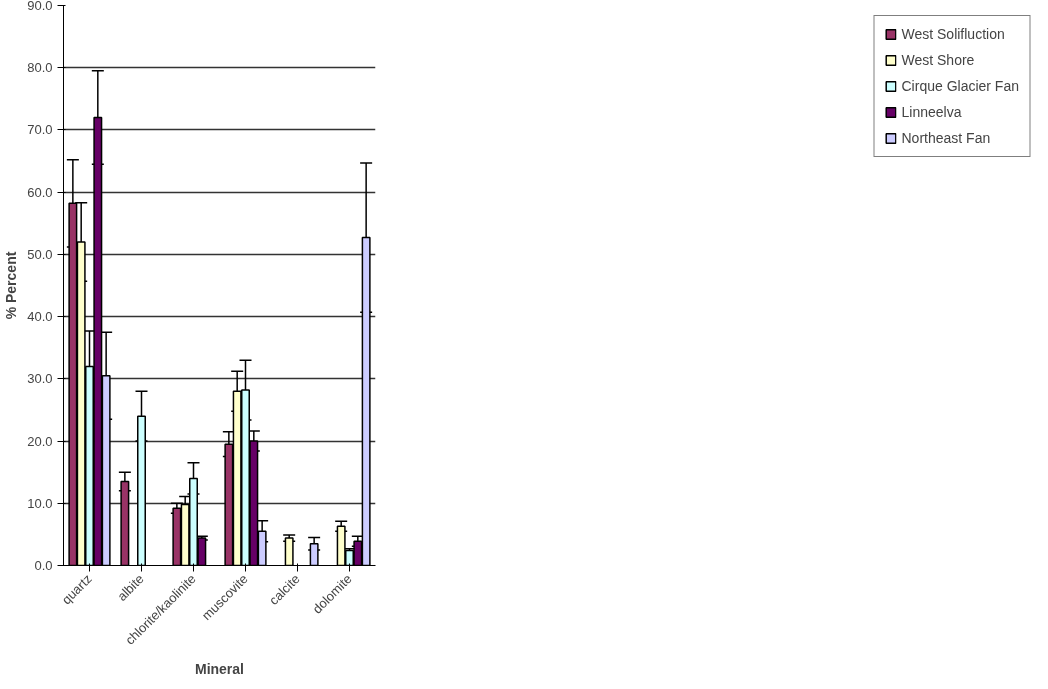 The width and height of the screenshot is (1048, 689). I want to click on y-tick-label: 60.0, so click(40, 192).